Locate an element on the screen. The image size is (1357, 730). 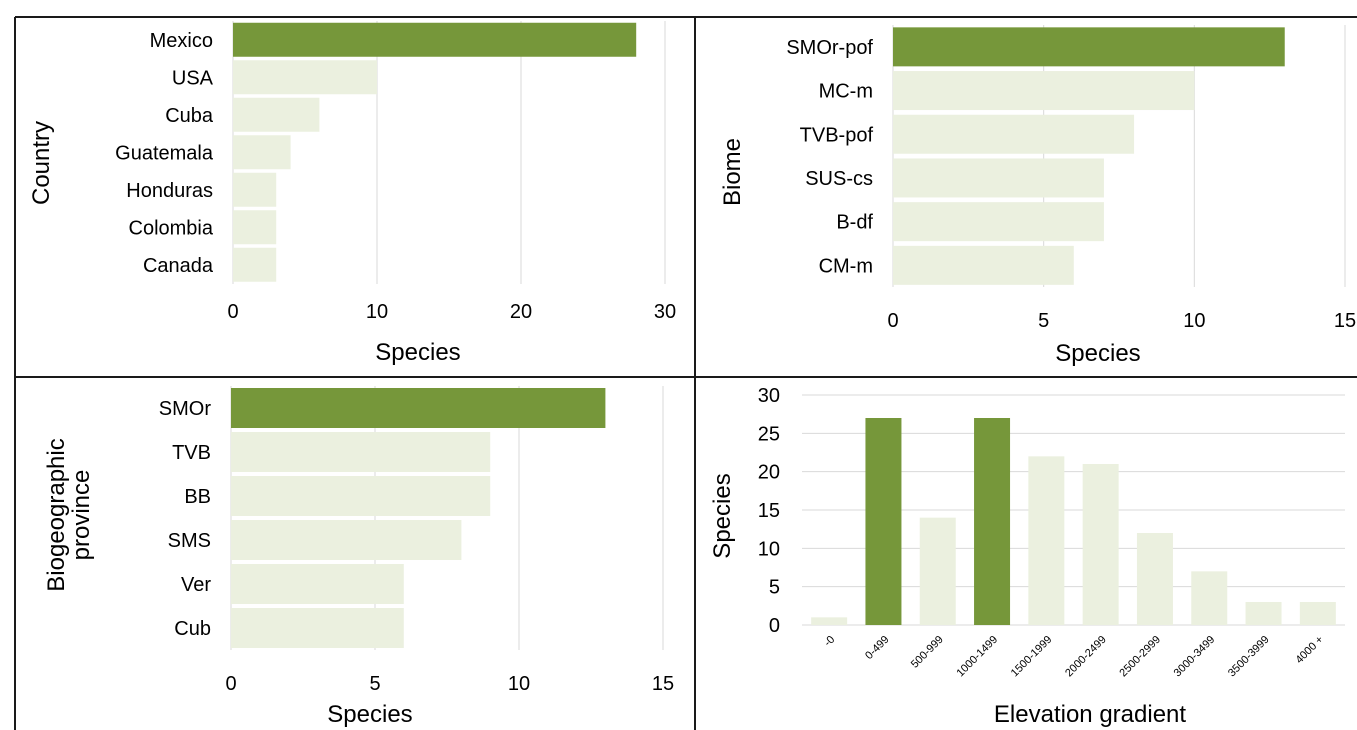
elevation-y-tick-label: 15 is located at coordinates (769, 511).